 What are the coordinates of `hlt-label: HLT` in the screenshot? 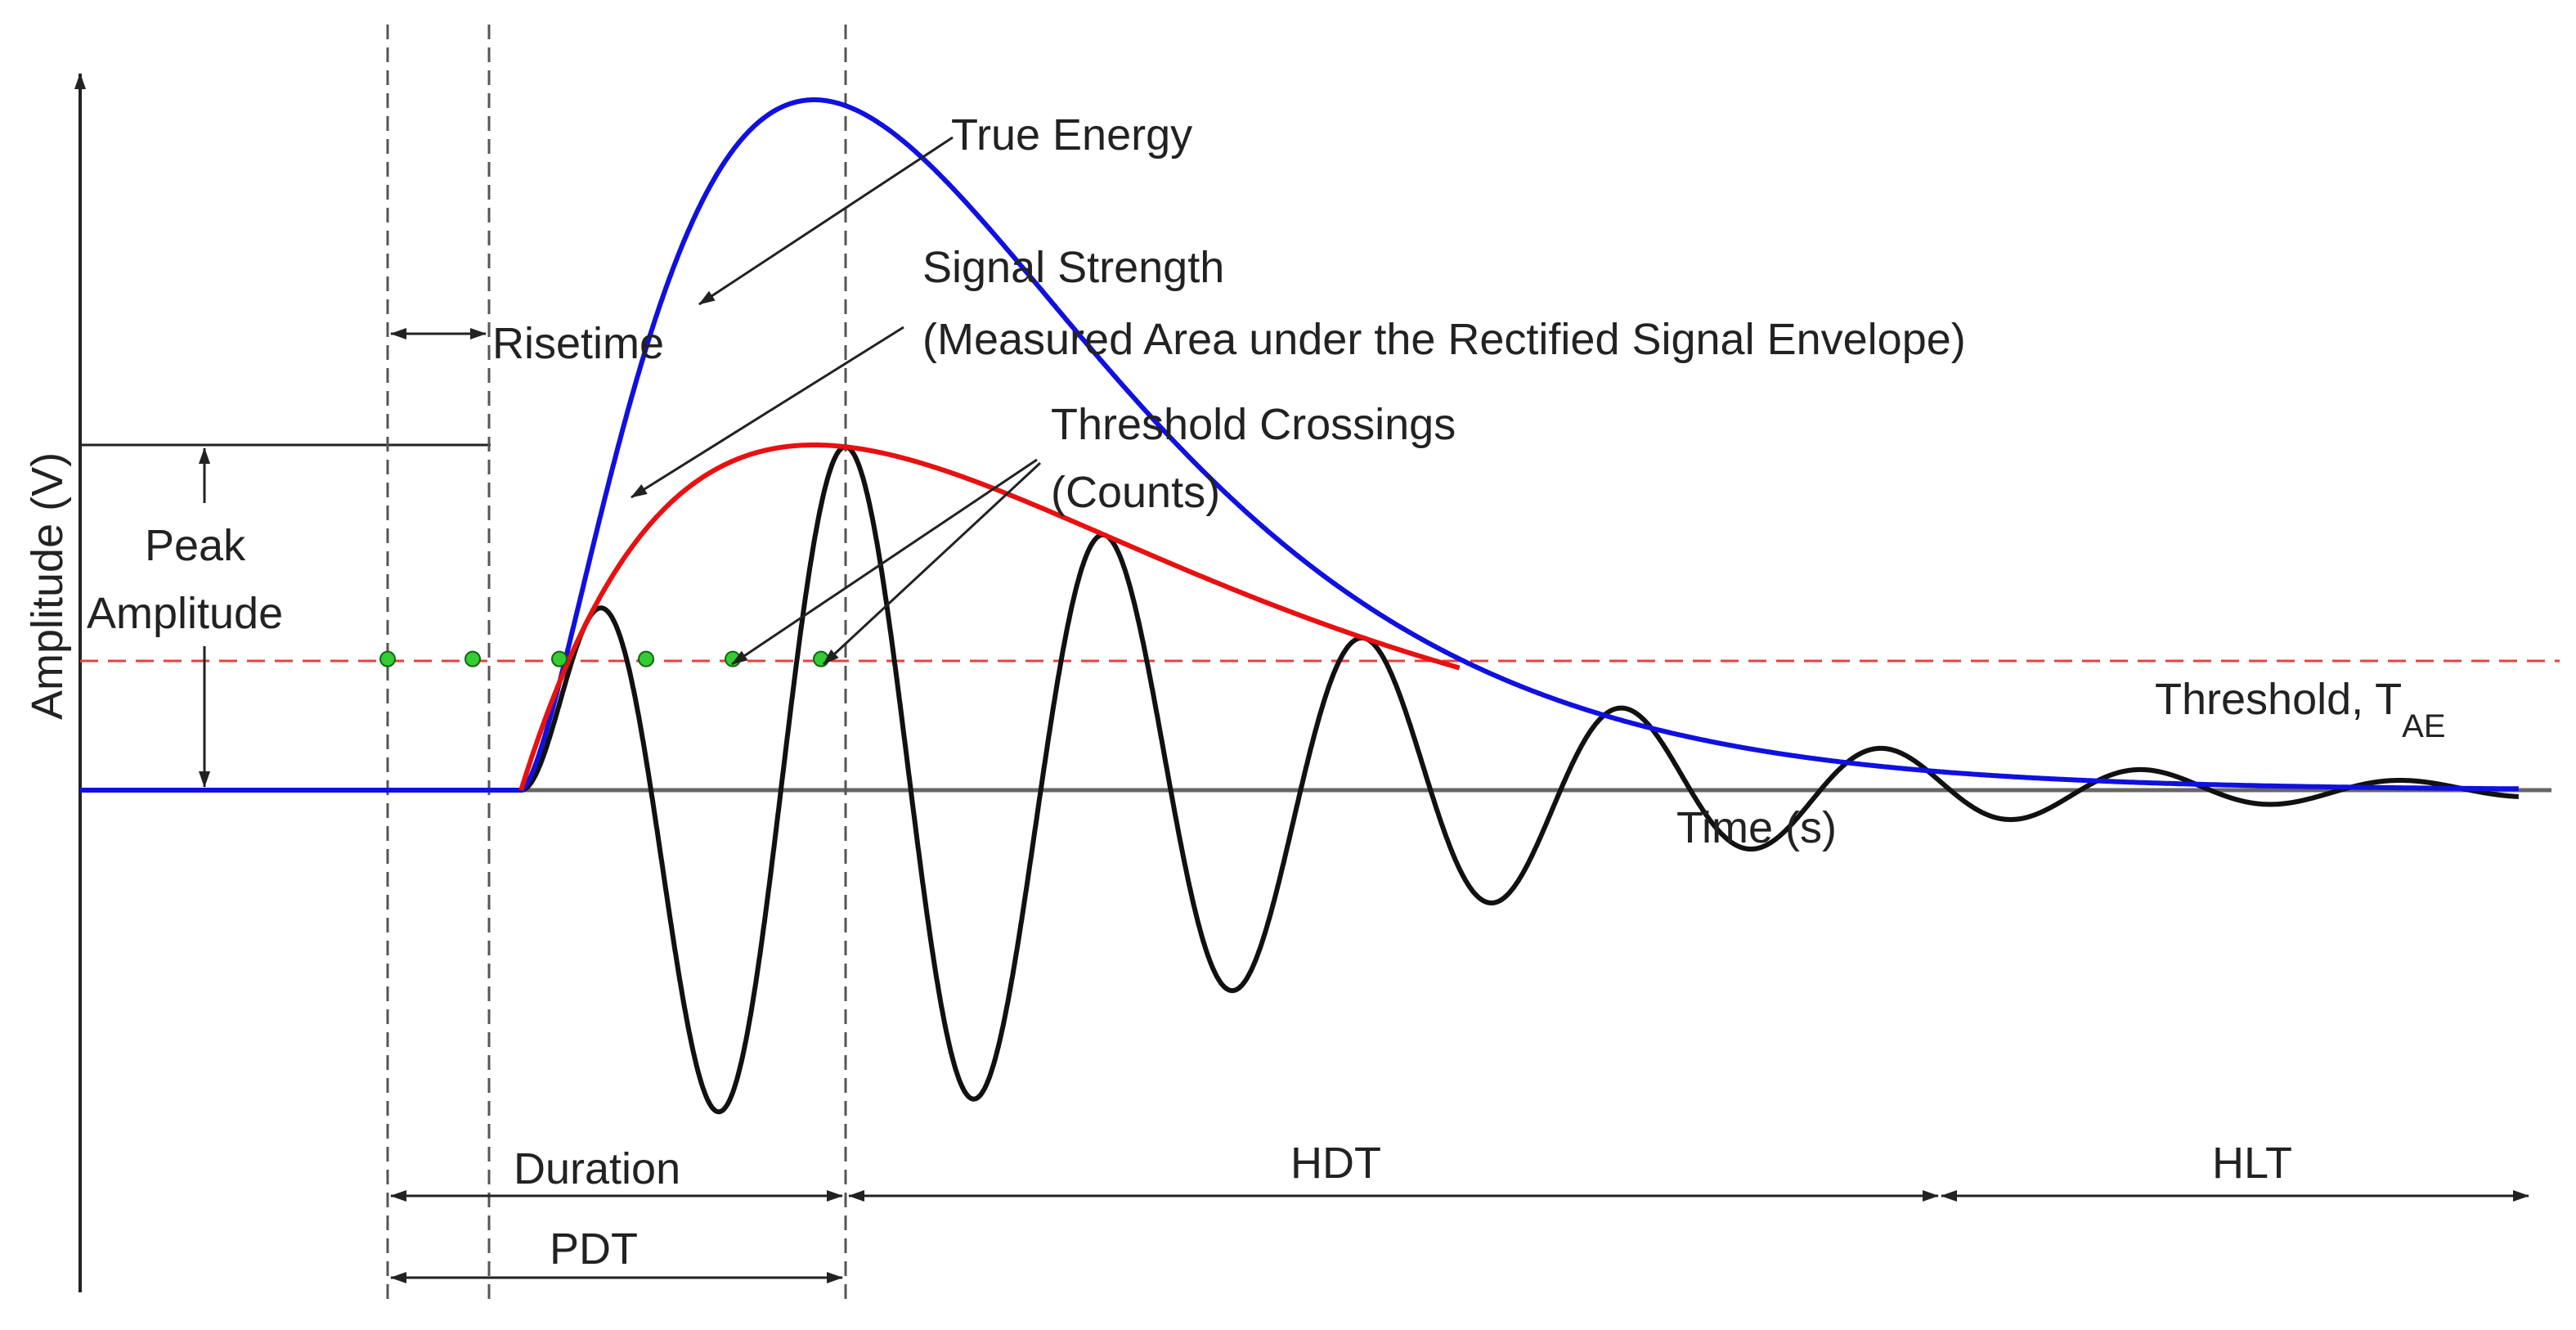 It's located at (2252, 1163).